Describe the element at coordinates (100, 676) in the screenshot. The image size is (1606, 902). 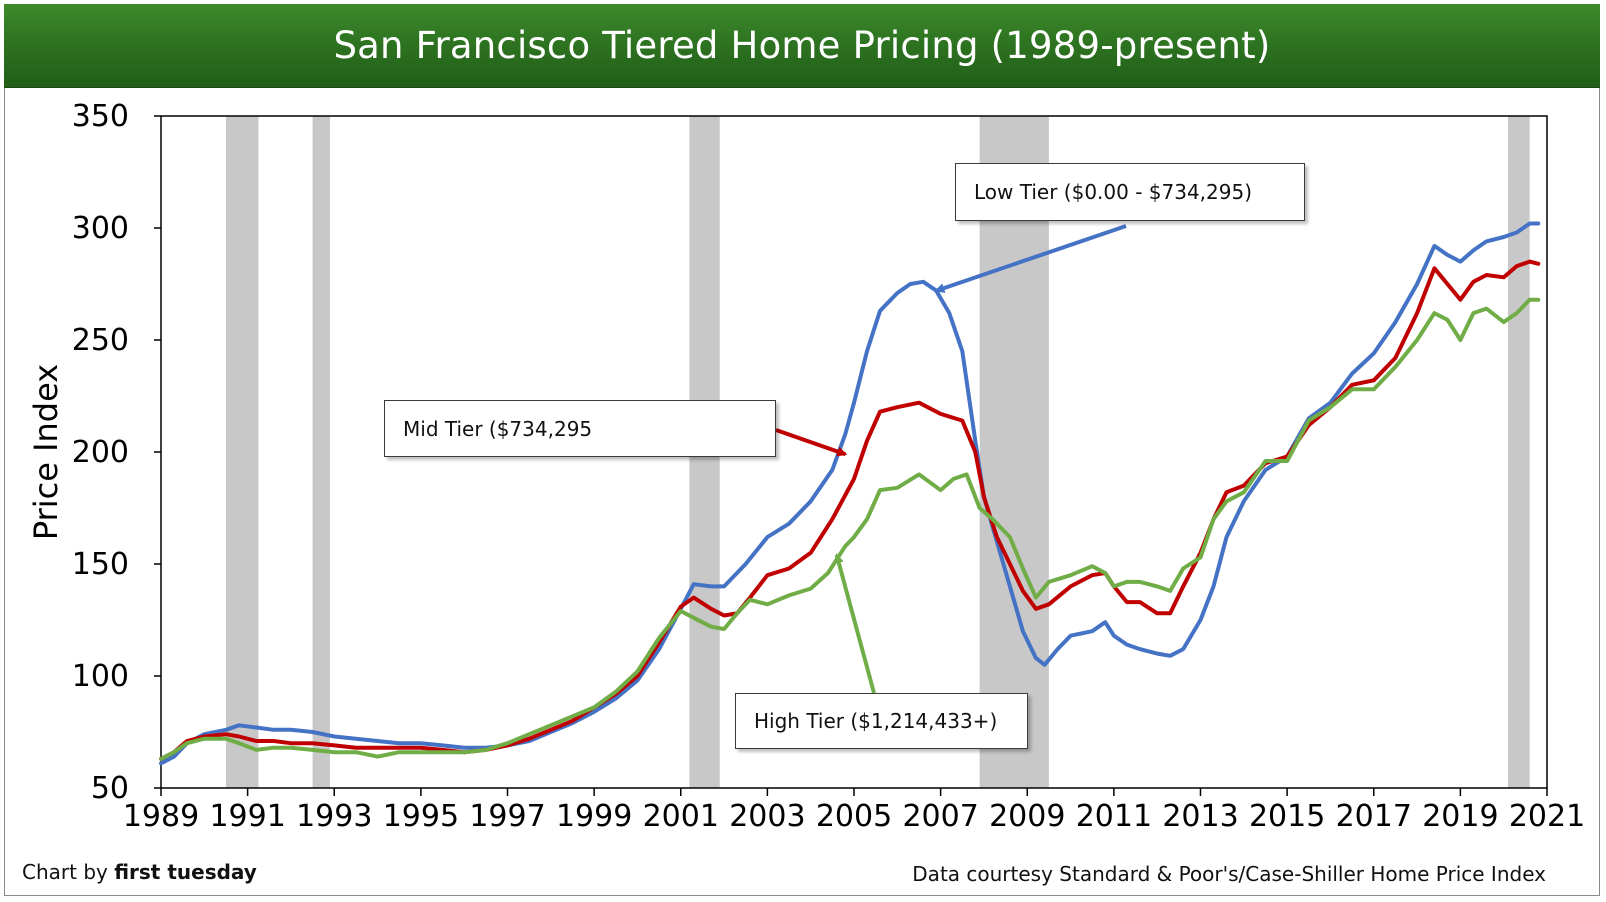
I see `y-tick-label: 100` at that location.